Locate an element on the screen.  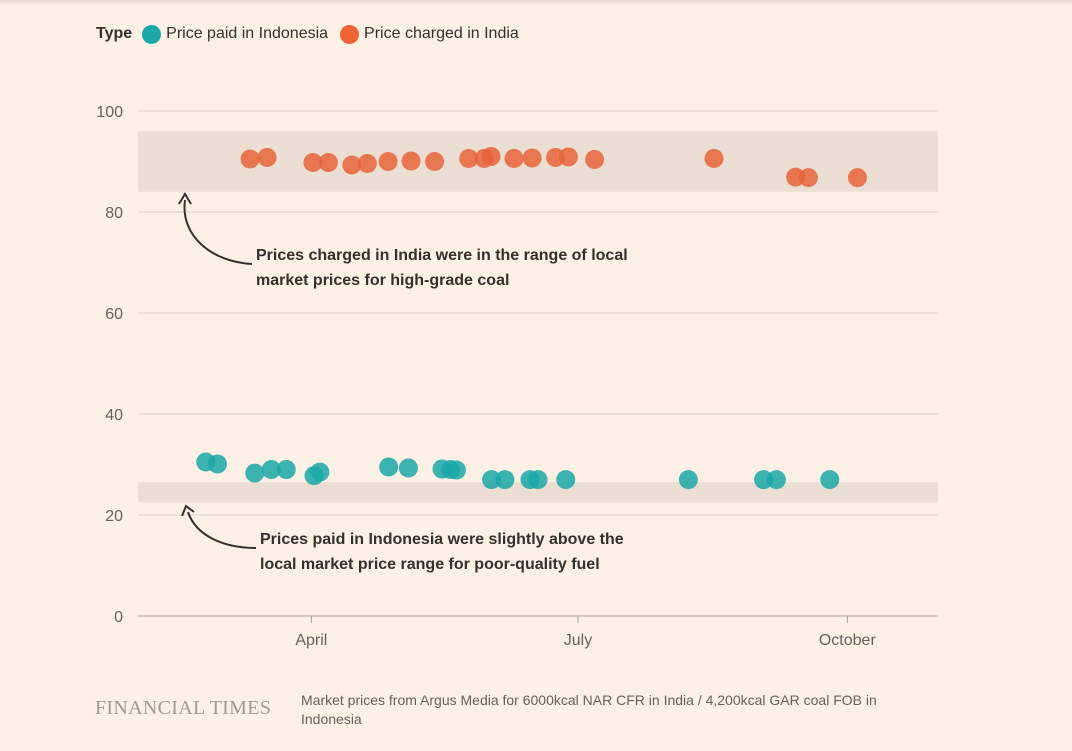
x-tick-label-april: April is located at coordinates (311, 640).